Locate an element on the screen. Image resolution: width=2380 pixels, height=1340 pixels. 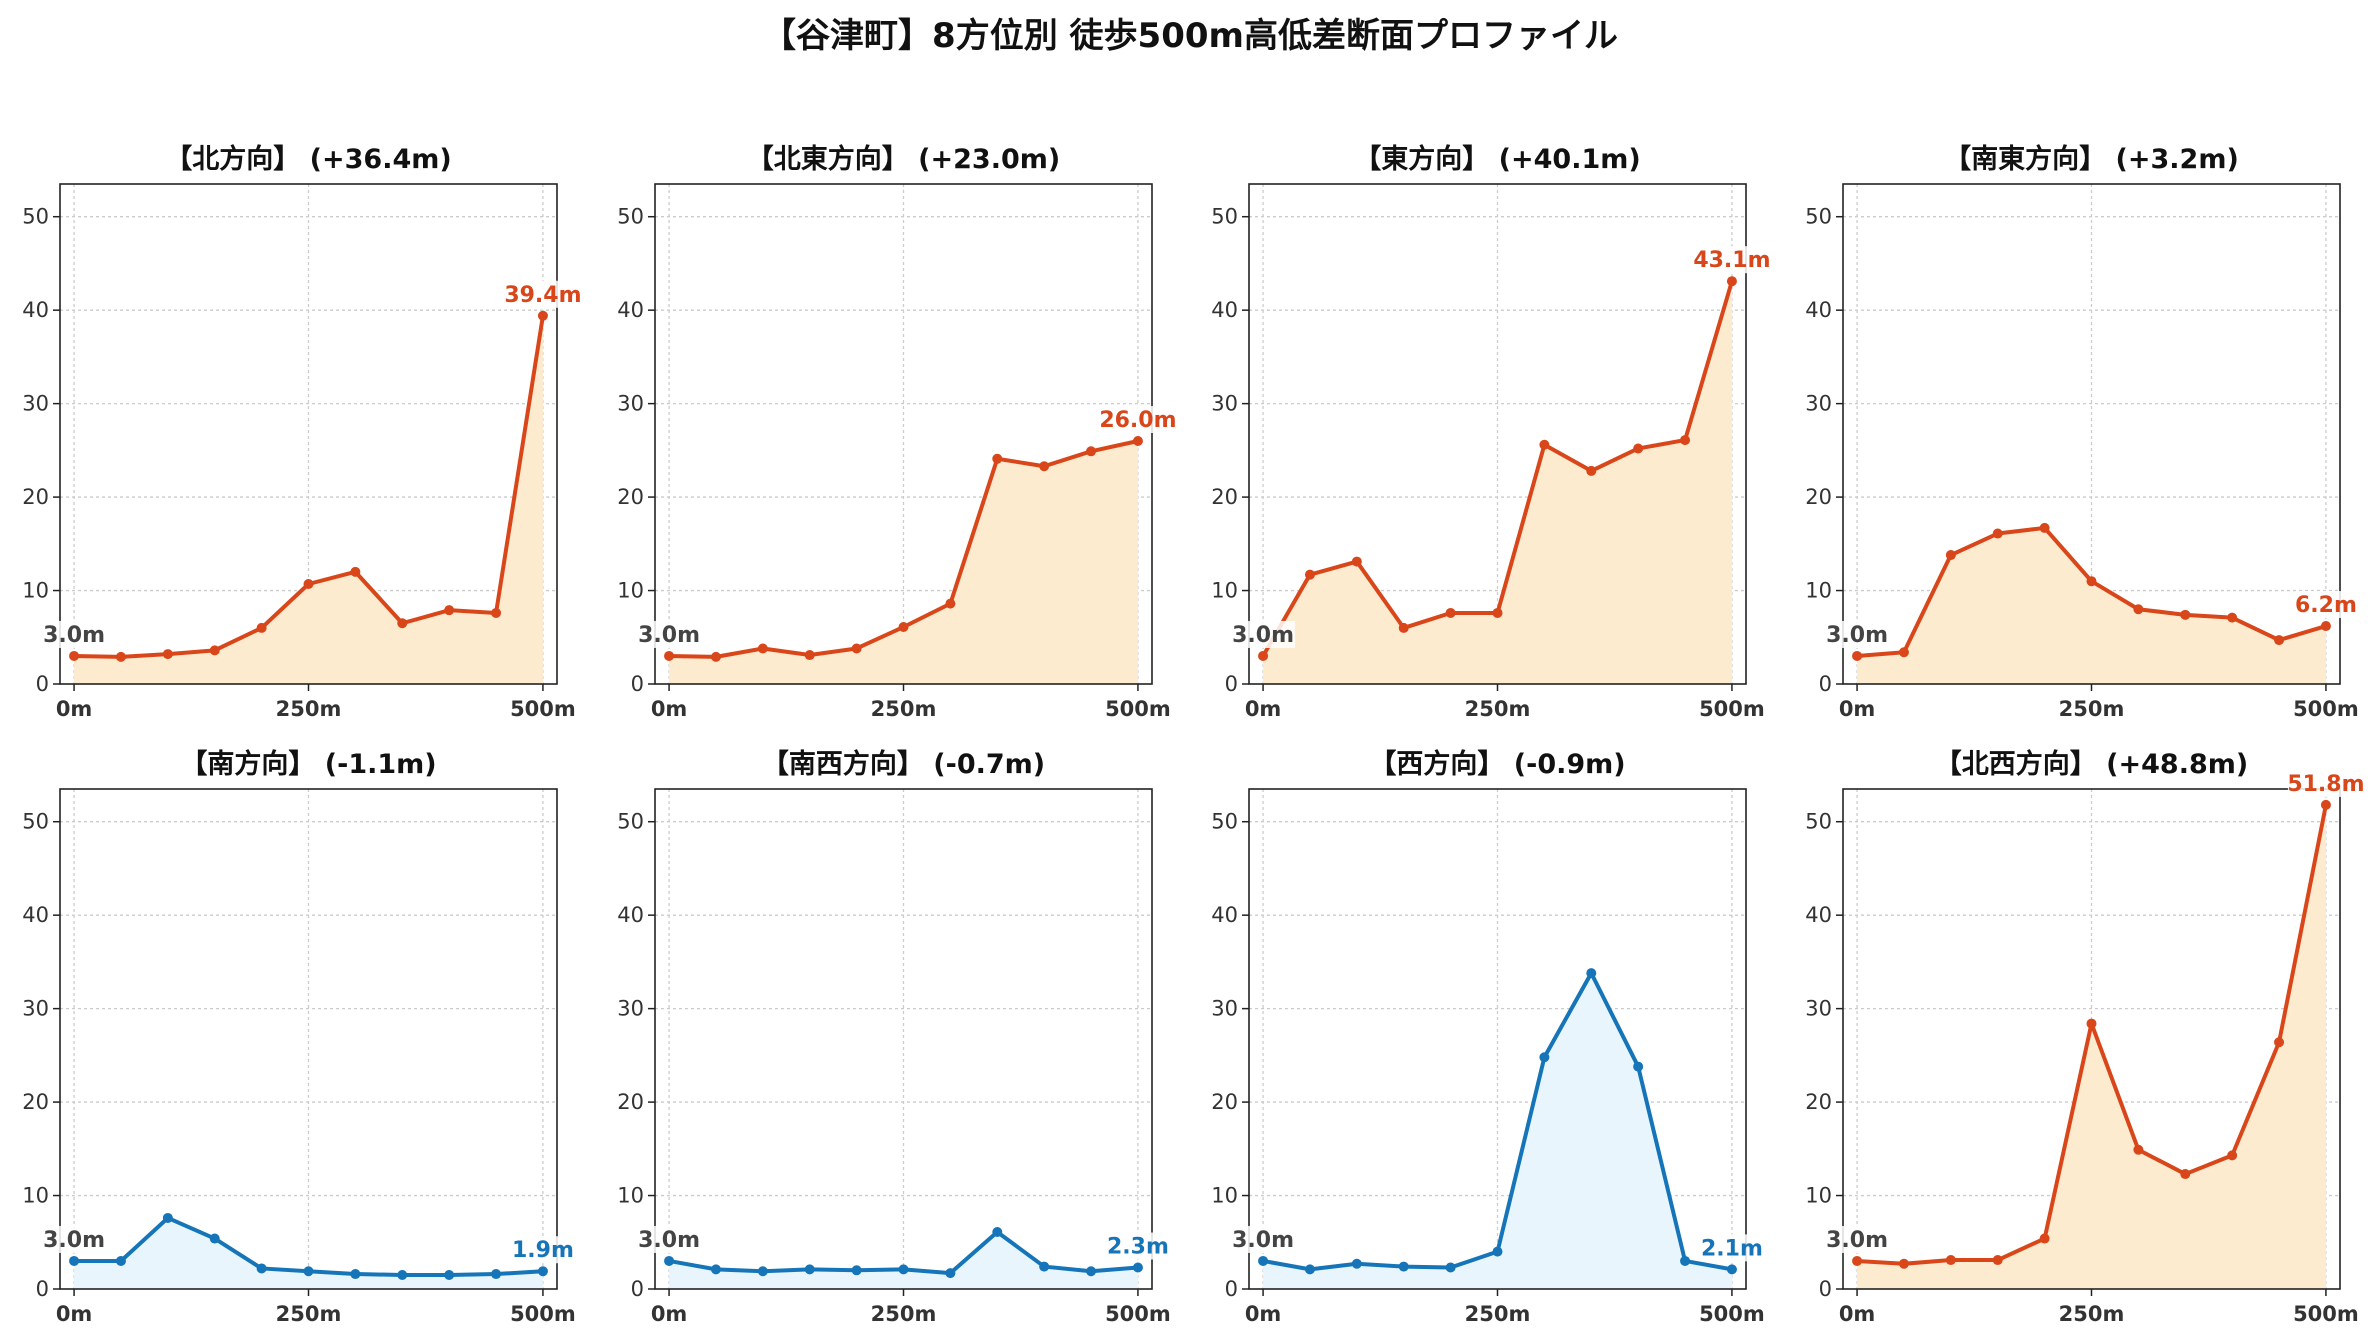
end-value-label: 2.3m is located at coordinates (1138, 1247).